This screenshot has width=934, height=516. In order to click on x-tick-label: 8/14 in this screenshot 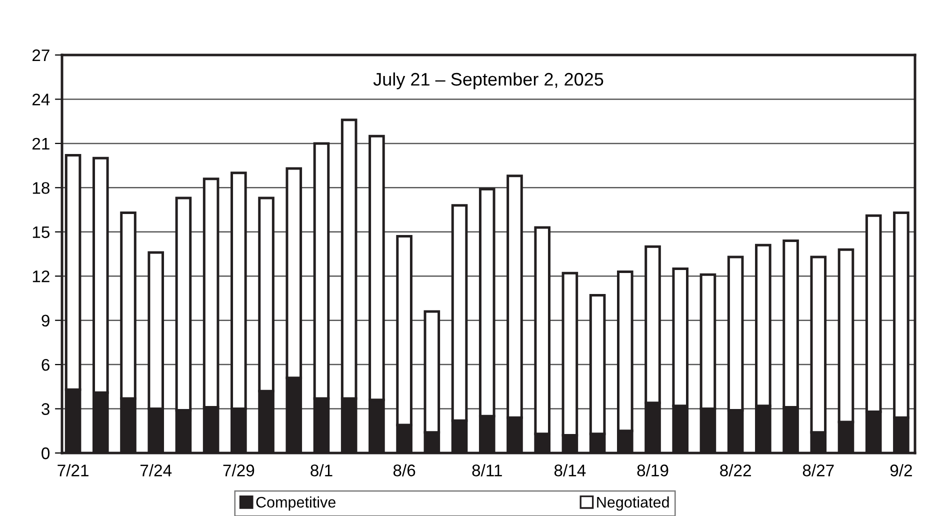, I will do `click(570, 470)`.